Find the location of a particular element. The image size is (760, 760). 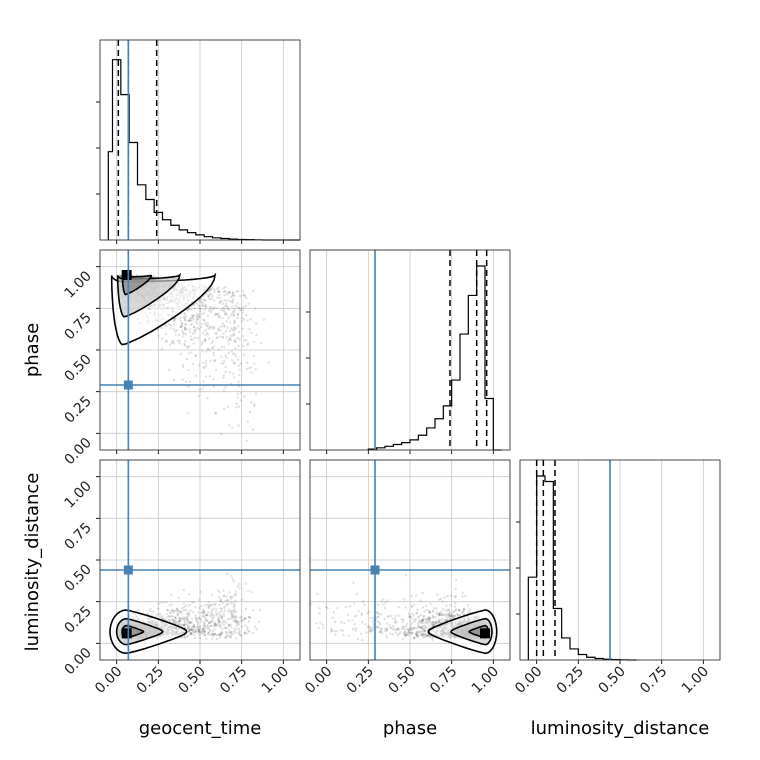

ylabel-luminosity-distance: luminosity_distance is located at coordinates (32, 562).